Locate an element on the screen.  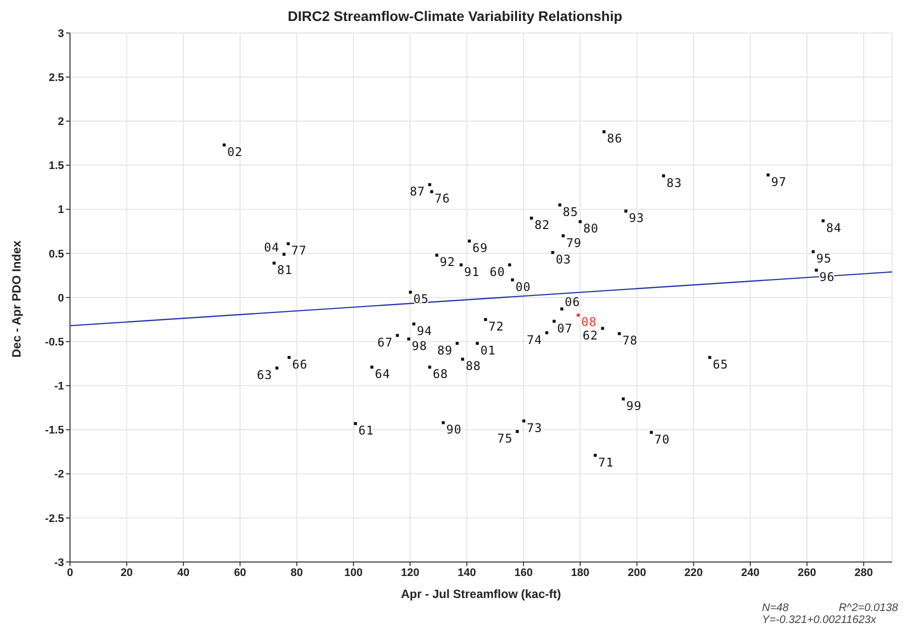
y-tick-label: -0.5 is located at coordinates (54, 342).